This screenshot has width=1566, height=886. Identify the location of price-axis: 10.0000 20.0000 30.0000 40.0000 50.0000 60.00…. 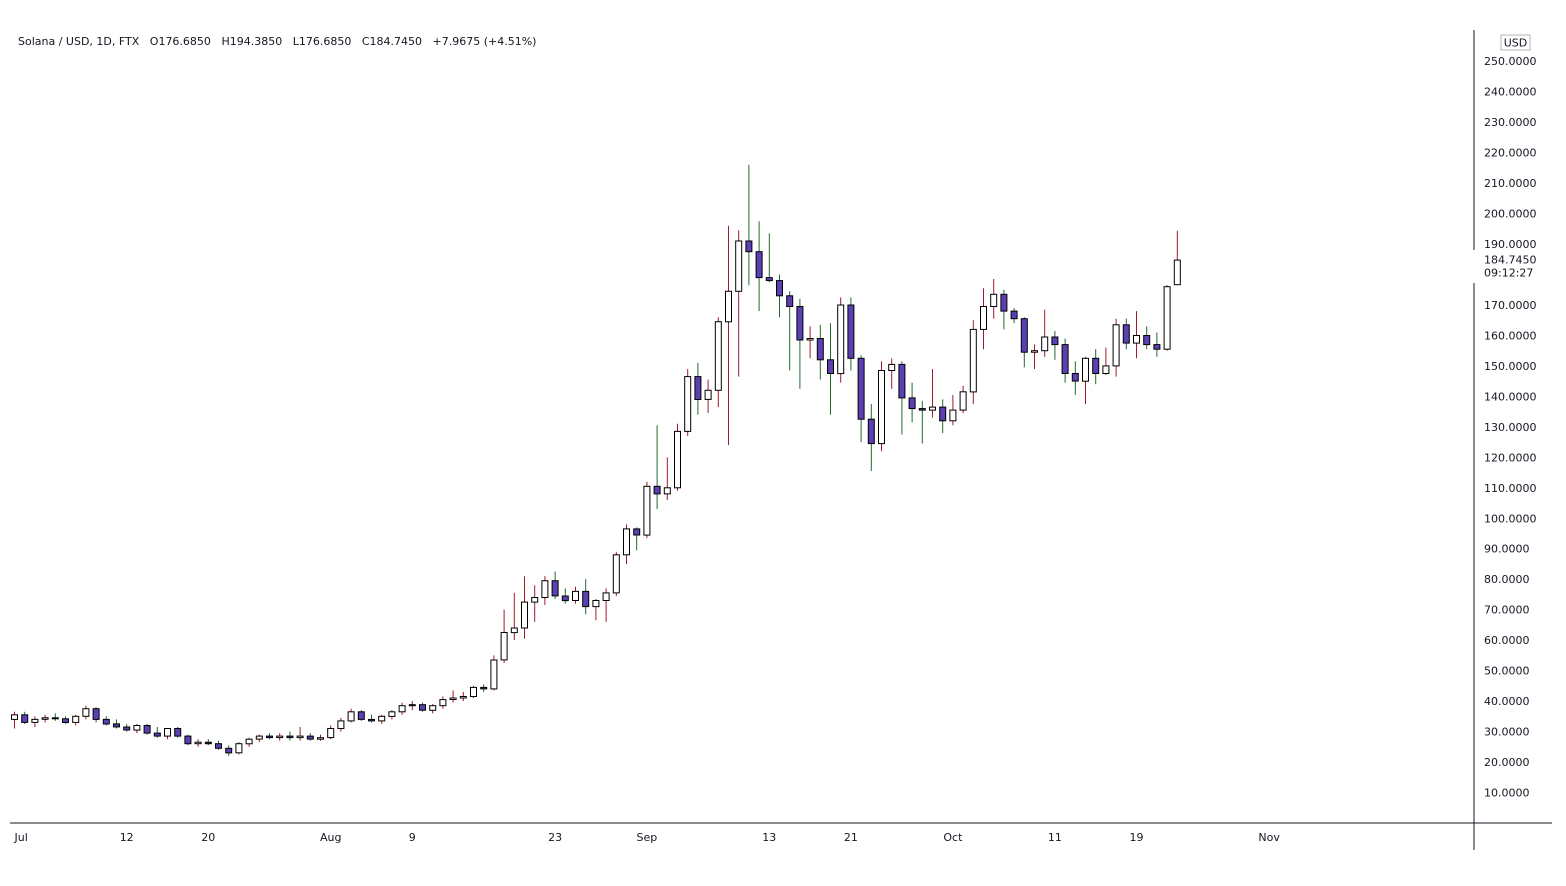
(1505, 440).